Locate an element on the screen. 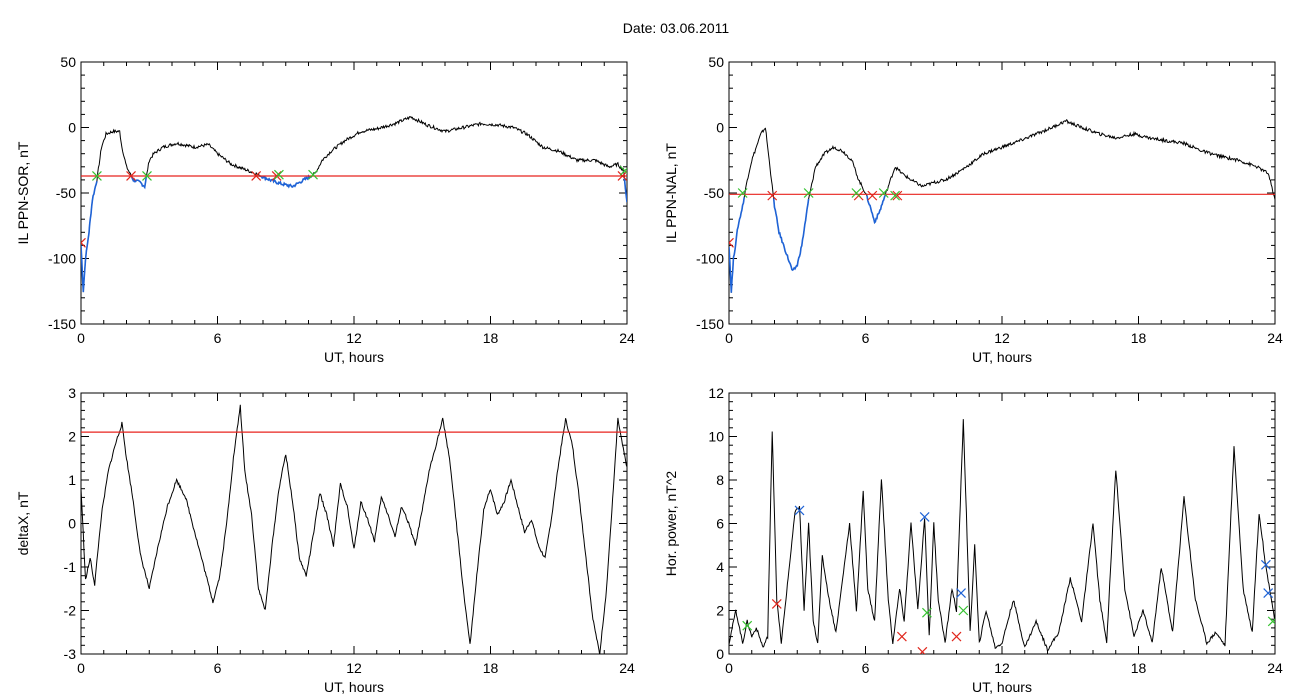 This screenshot has height=700, width=1300. y-tick-label: 4 is located at coordinates (720, 567).